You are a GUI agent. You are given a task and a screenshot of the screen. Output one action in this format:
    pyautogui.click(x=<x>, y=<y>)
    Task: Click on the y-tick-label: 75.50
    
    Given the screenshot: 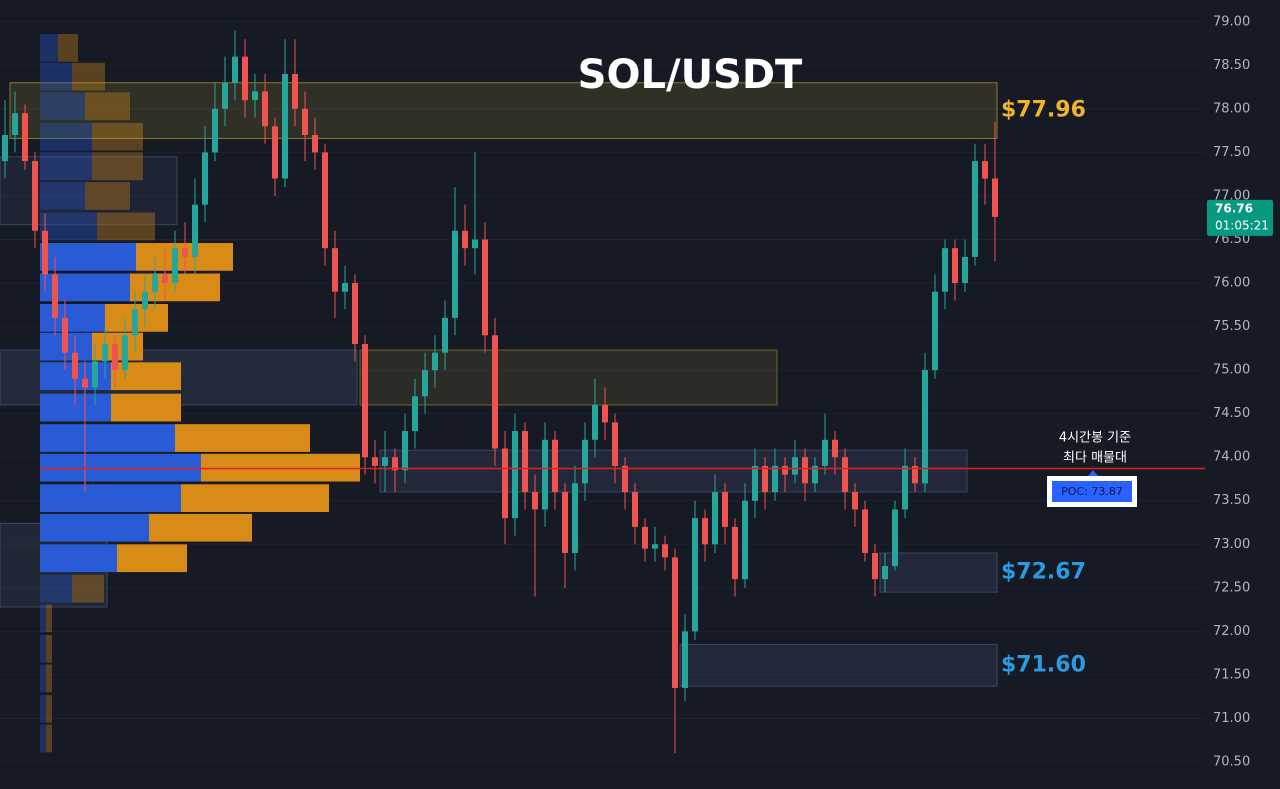 What is the action you would take?
    pyautogui.click(x=1231, y=326)
    